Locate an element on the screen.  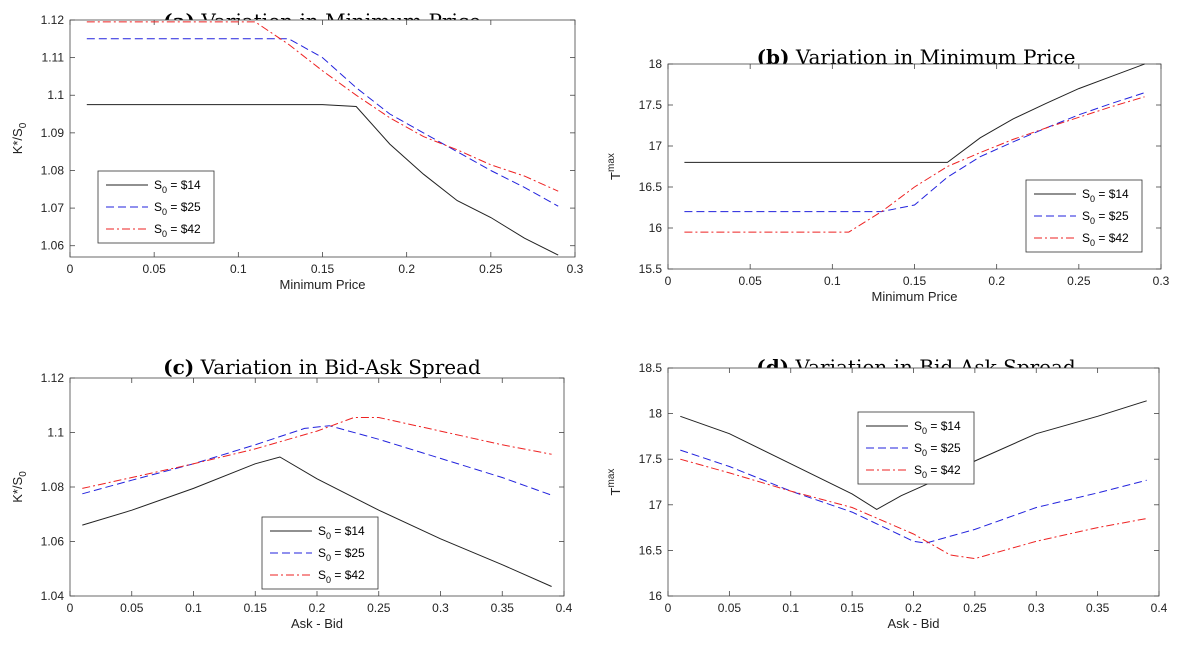
y-axis-label-main: K*/S is located at coordinates (17, 489).